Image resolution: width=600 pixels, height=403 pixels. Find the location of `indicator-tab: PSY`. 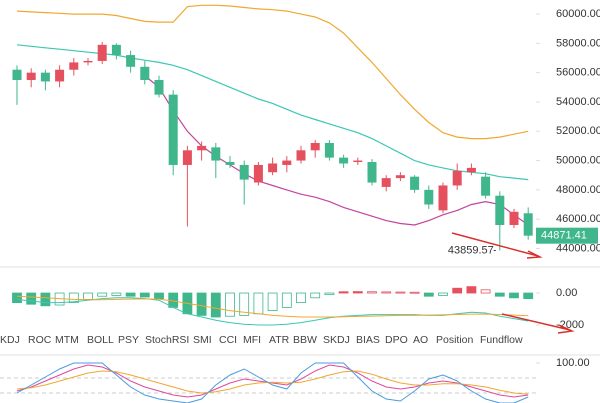

indicator-tab: PSY is located at coordinates (128, 340).